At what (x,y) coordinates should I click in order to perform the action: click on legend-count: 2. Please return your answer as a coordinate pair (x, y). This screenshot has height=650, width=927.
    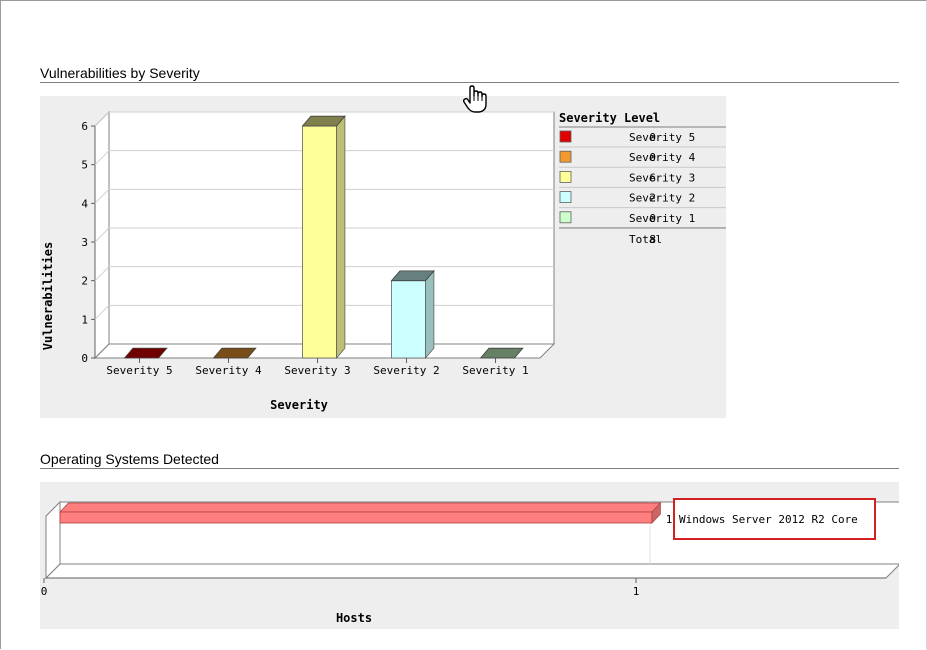
    Looking at the image, I should click on (652, 198).